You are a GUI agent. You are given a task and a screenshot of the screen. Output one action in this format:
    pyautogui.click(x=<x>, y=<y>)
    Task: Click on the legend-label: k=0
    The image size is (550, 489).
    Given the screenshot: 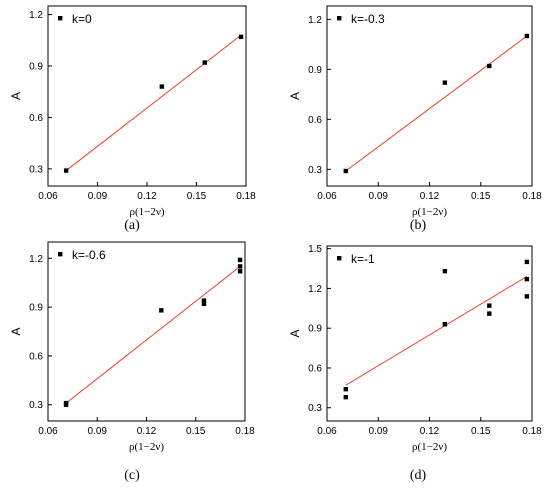 What is the action you would take?
    pyautogui.click(x=82, y=19)
    